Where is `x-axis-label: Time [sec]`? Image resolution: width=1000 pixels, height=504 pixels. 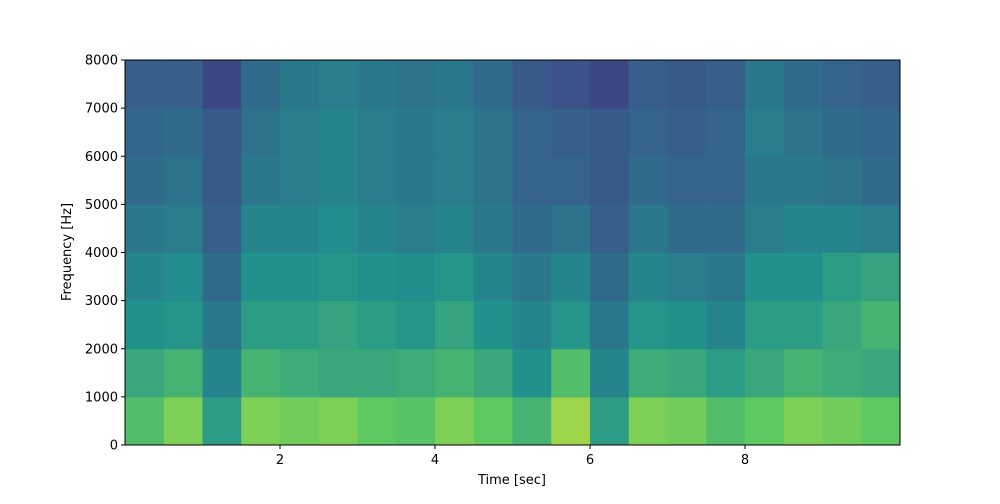
x-axis-label: Time [sec] is located at coordinates (511, 480).